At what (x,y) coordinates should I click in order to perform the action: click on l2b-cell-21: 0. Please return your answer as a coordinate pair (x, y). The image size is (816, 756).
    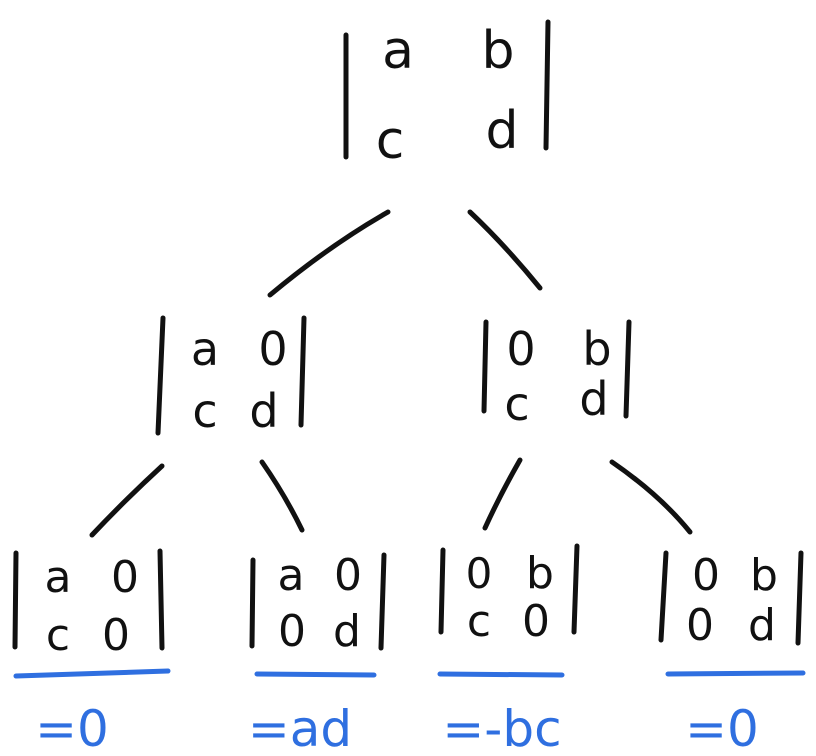
    Looking at the image, I should click on (292, 631).